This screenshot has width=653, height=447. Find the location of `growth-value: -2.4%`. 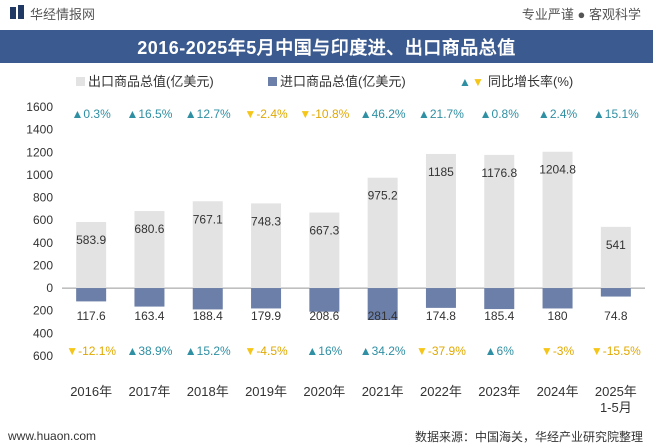

growth-value: -2.4% is located at coordinates (272, 114).